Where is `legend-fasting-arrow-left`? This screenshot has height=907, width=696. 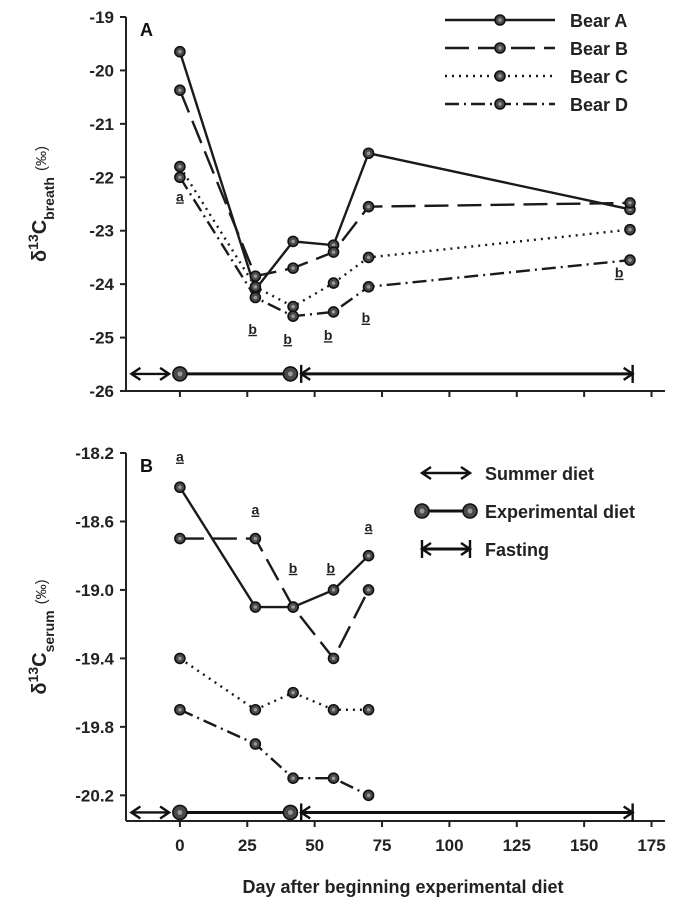 legend-fasting-arrow-left is located at coordinates (425, 549).